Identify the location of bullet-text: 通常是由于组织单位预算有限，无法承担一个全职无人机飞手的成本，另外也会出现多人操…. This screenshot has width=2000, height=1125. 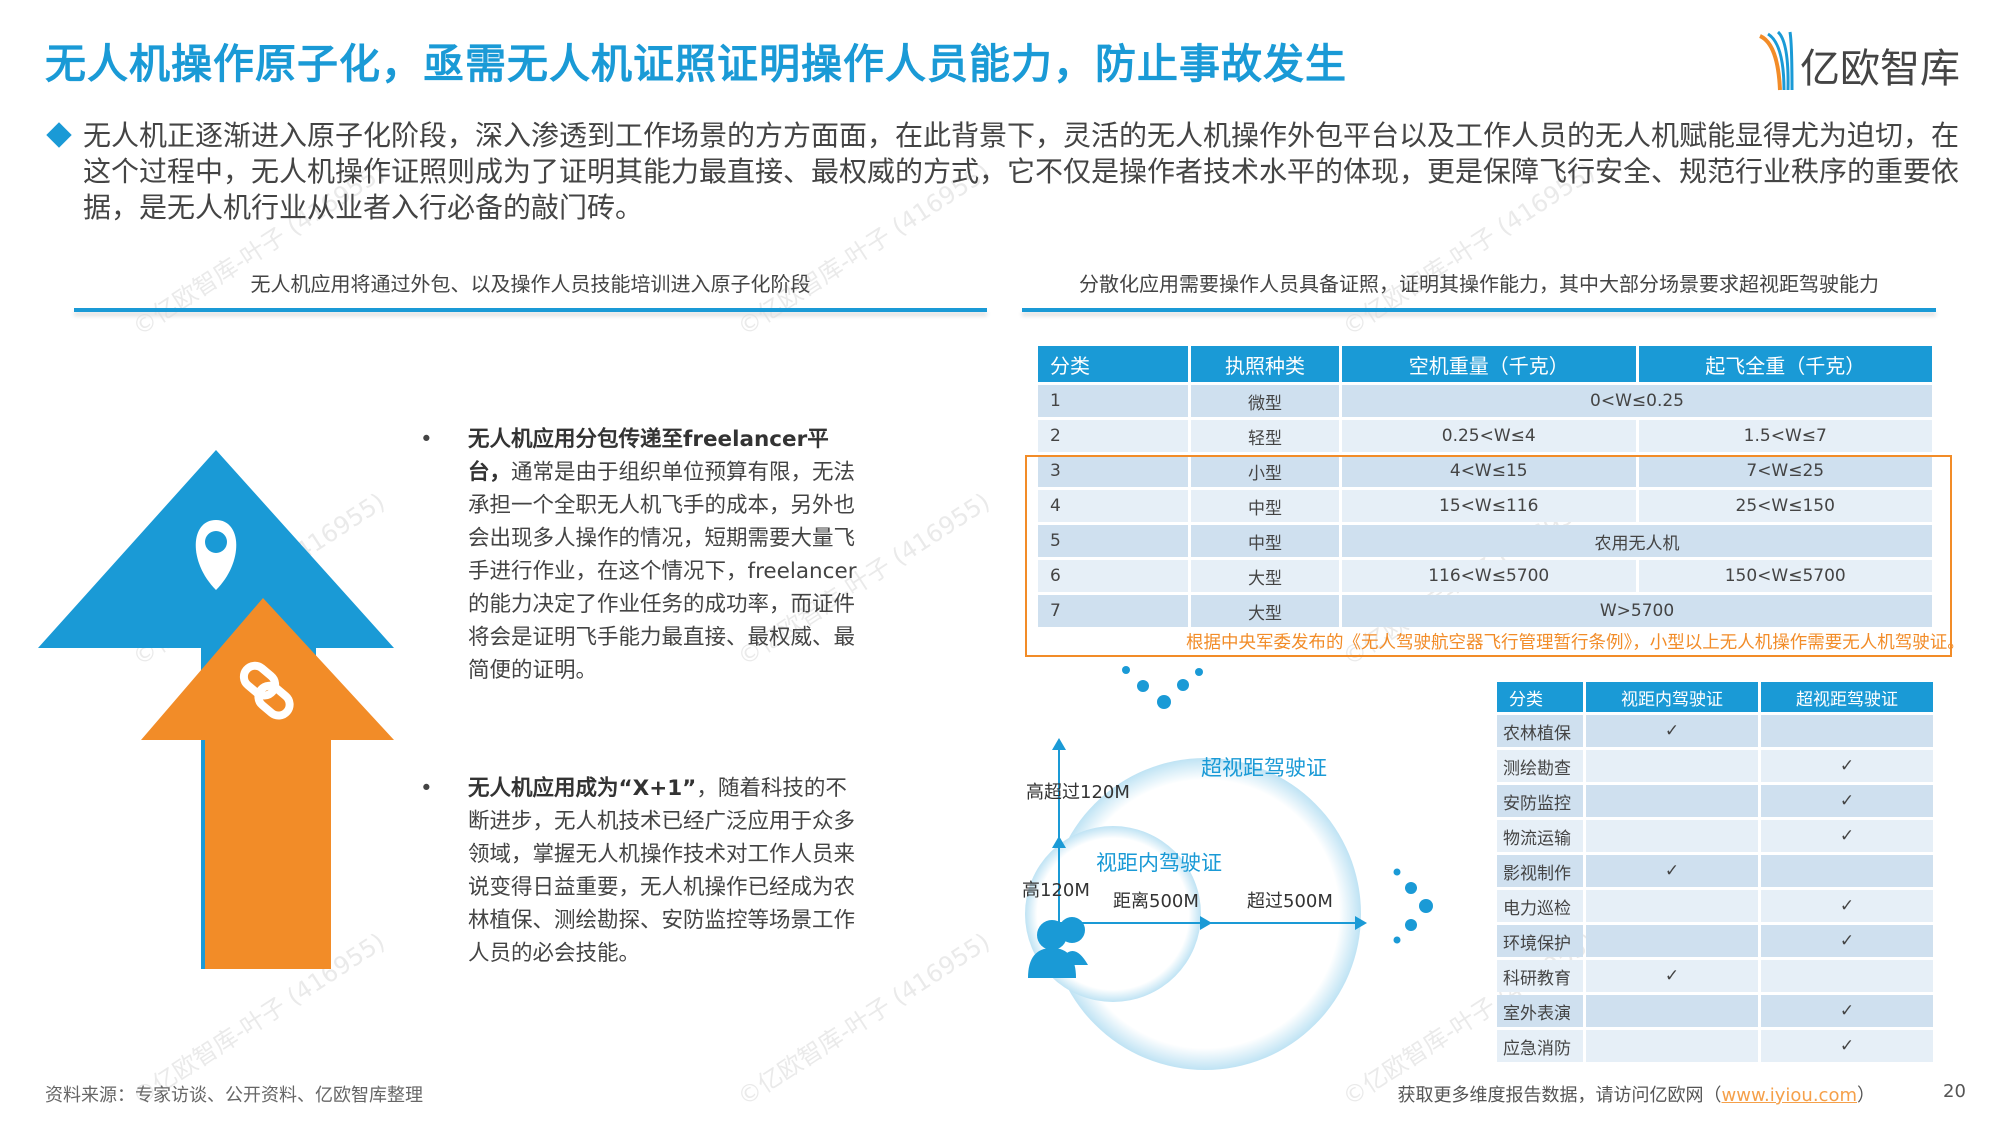
(662, 571).